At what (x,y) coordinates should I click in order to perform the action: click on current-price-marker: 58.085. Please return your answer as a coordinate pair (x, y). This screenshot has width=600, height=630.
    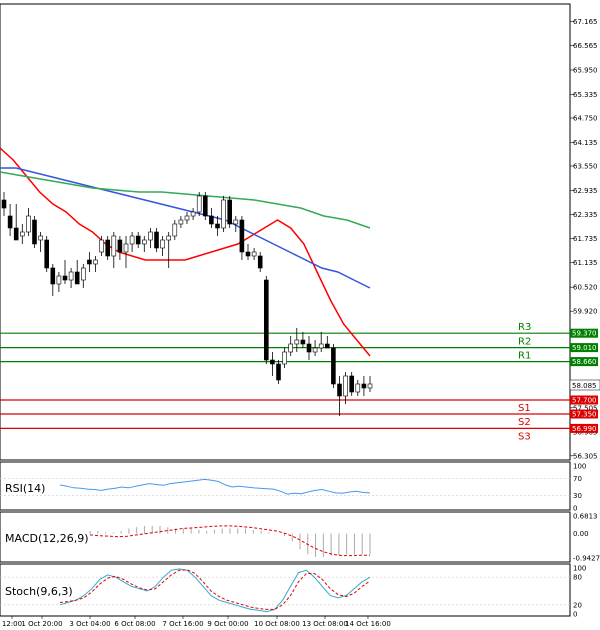
    Looking at the image, I should click on (584, 385).